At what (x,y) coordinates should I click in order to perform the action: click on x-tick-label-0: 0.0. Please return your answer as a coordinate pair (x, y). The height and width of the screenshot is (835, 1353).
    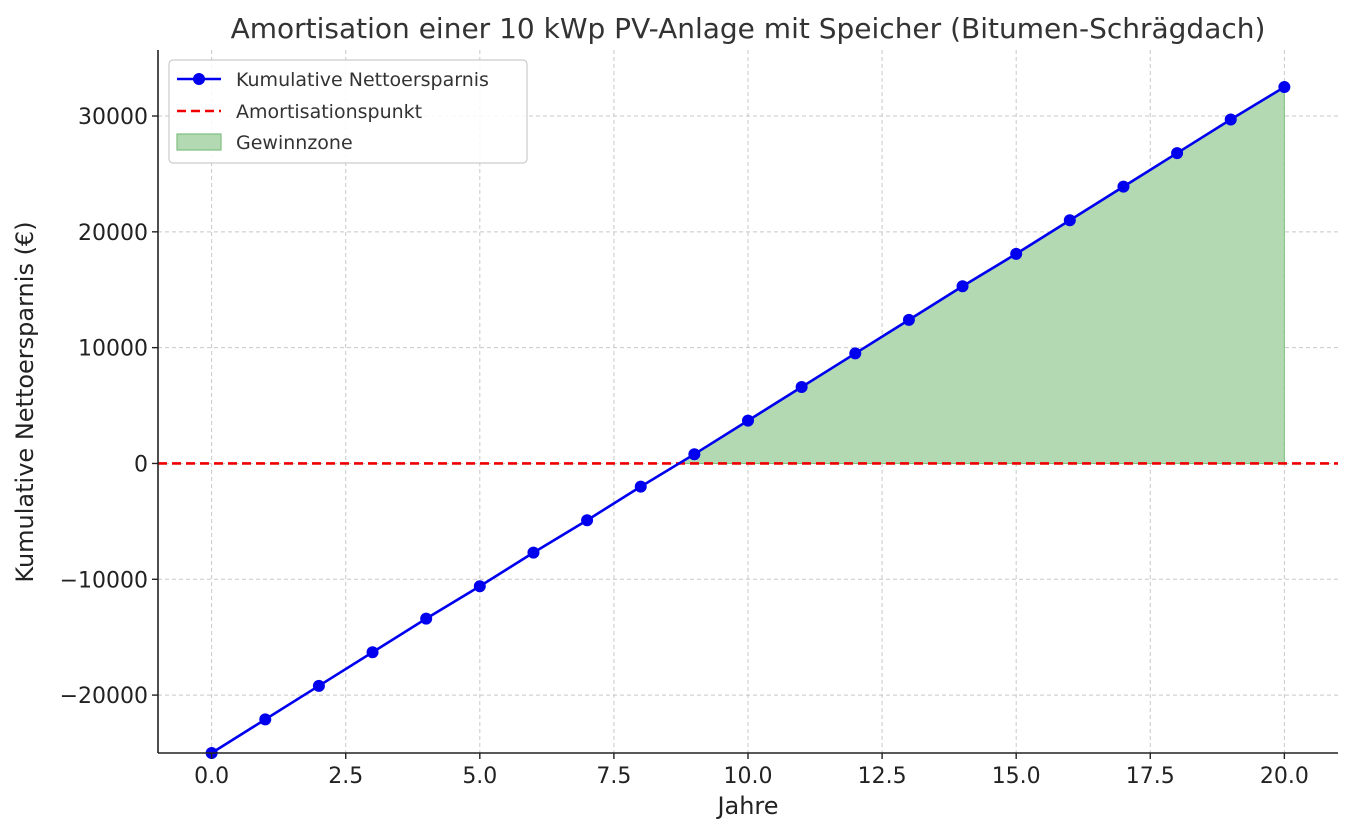
    Looking at the image, I should click on (211, 776).